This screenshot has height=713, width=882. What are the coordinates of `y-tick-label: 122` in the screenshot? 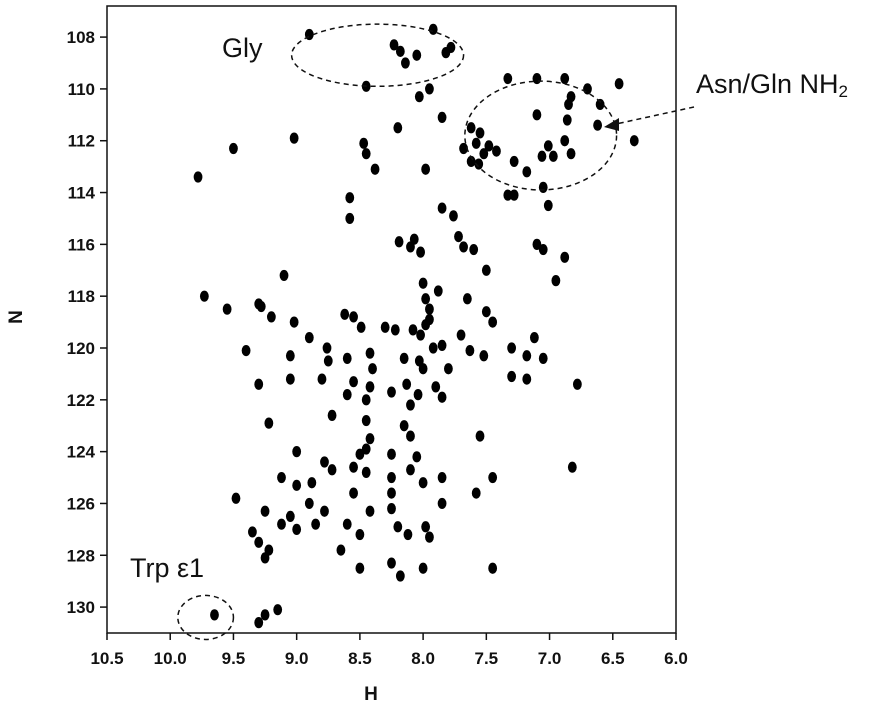 It's located at (81, 400).